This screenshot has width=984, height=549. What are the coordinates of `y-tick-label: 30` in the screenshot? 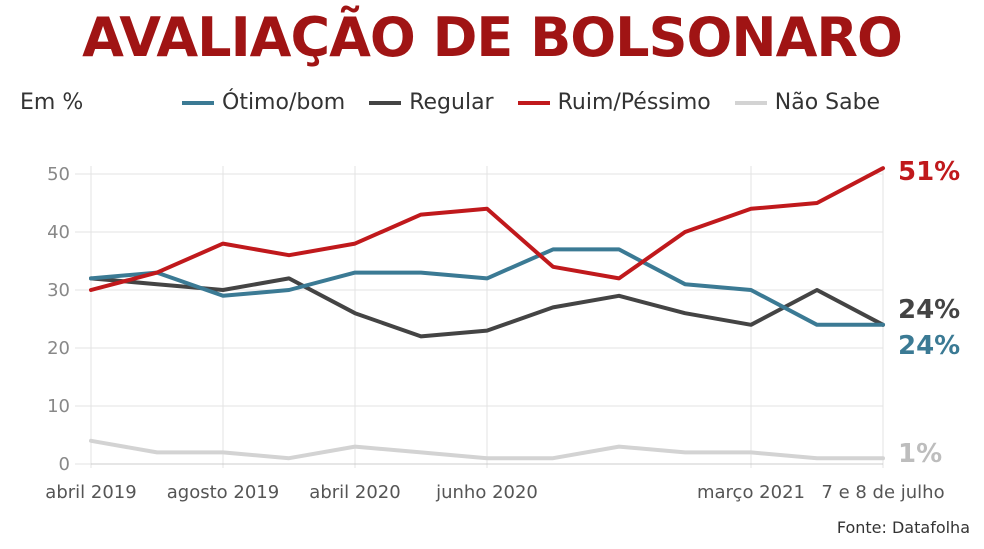 It's located at (58, 290).